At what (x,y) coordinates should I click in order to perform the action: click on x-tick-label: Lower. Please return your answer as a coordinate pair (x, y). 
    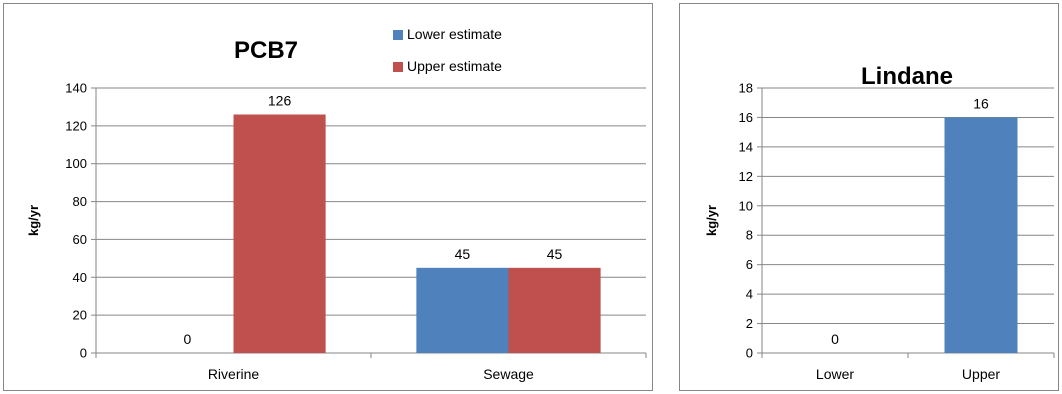
    Looking at the image, I should click on (835, 374).